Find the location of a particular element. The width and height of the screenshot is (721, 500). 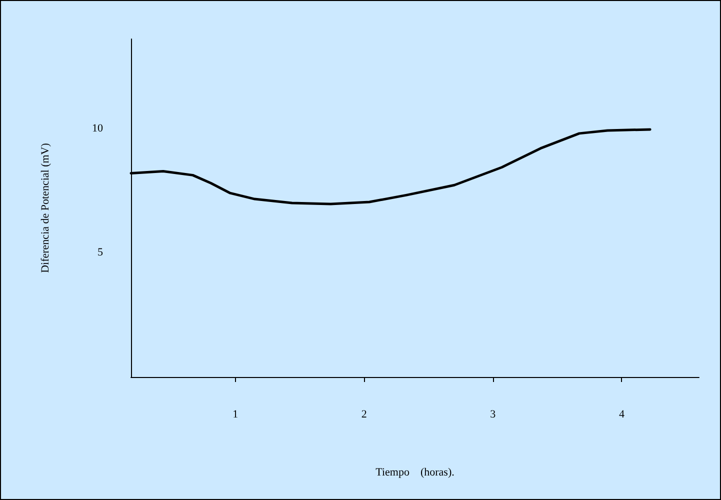

x-axis-title: Tiempo (horas). is located at coordinates (415, 472).